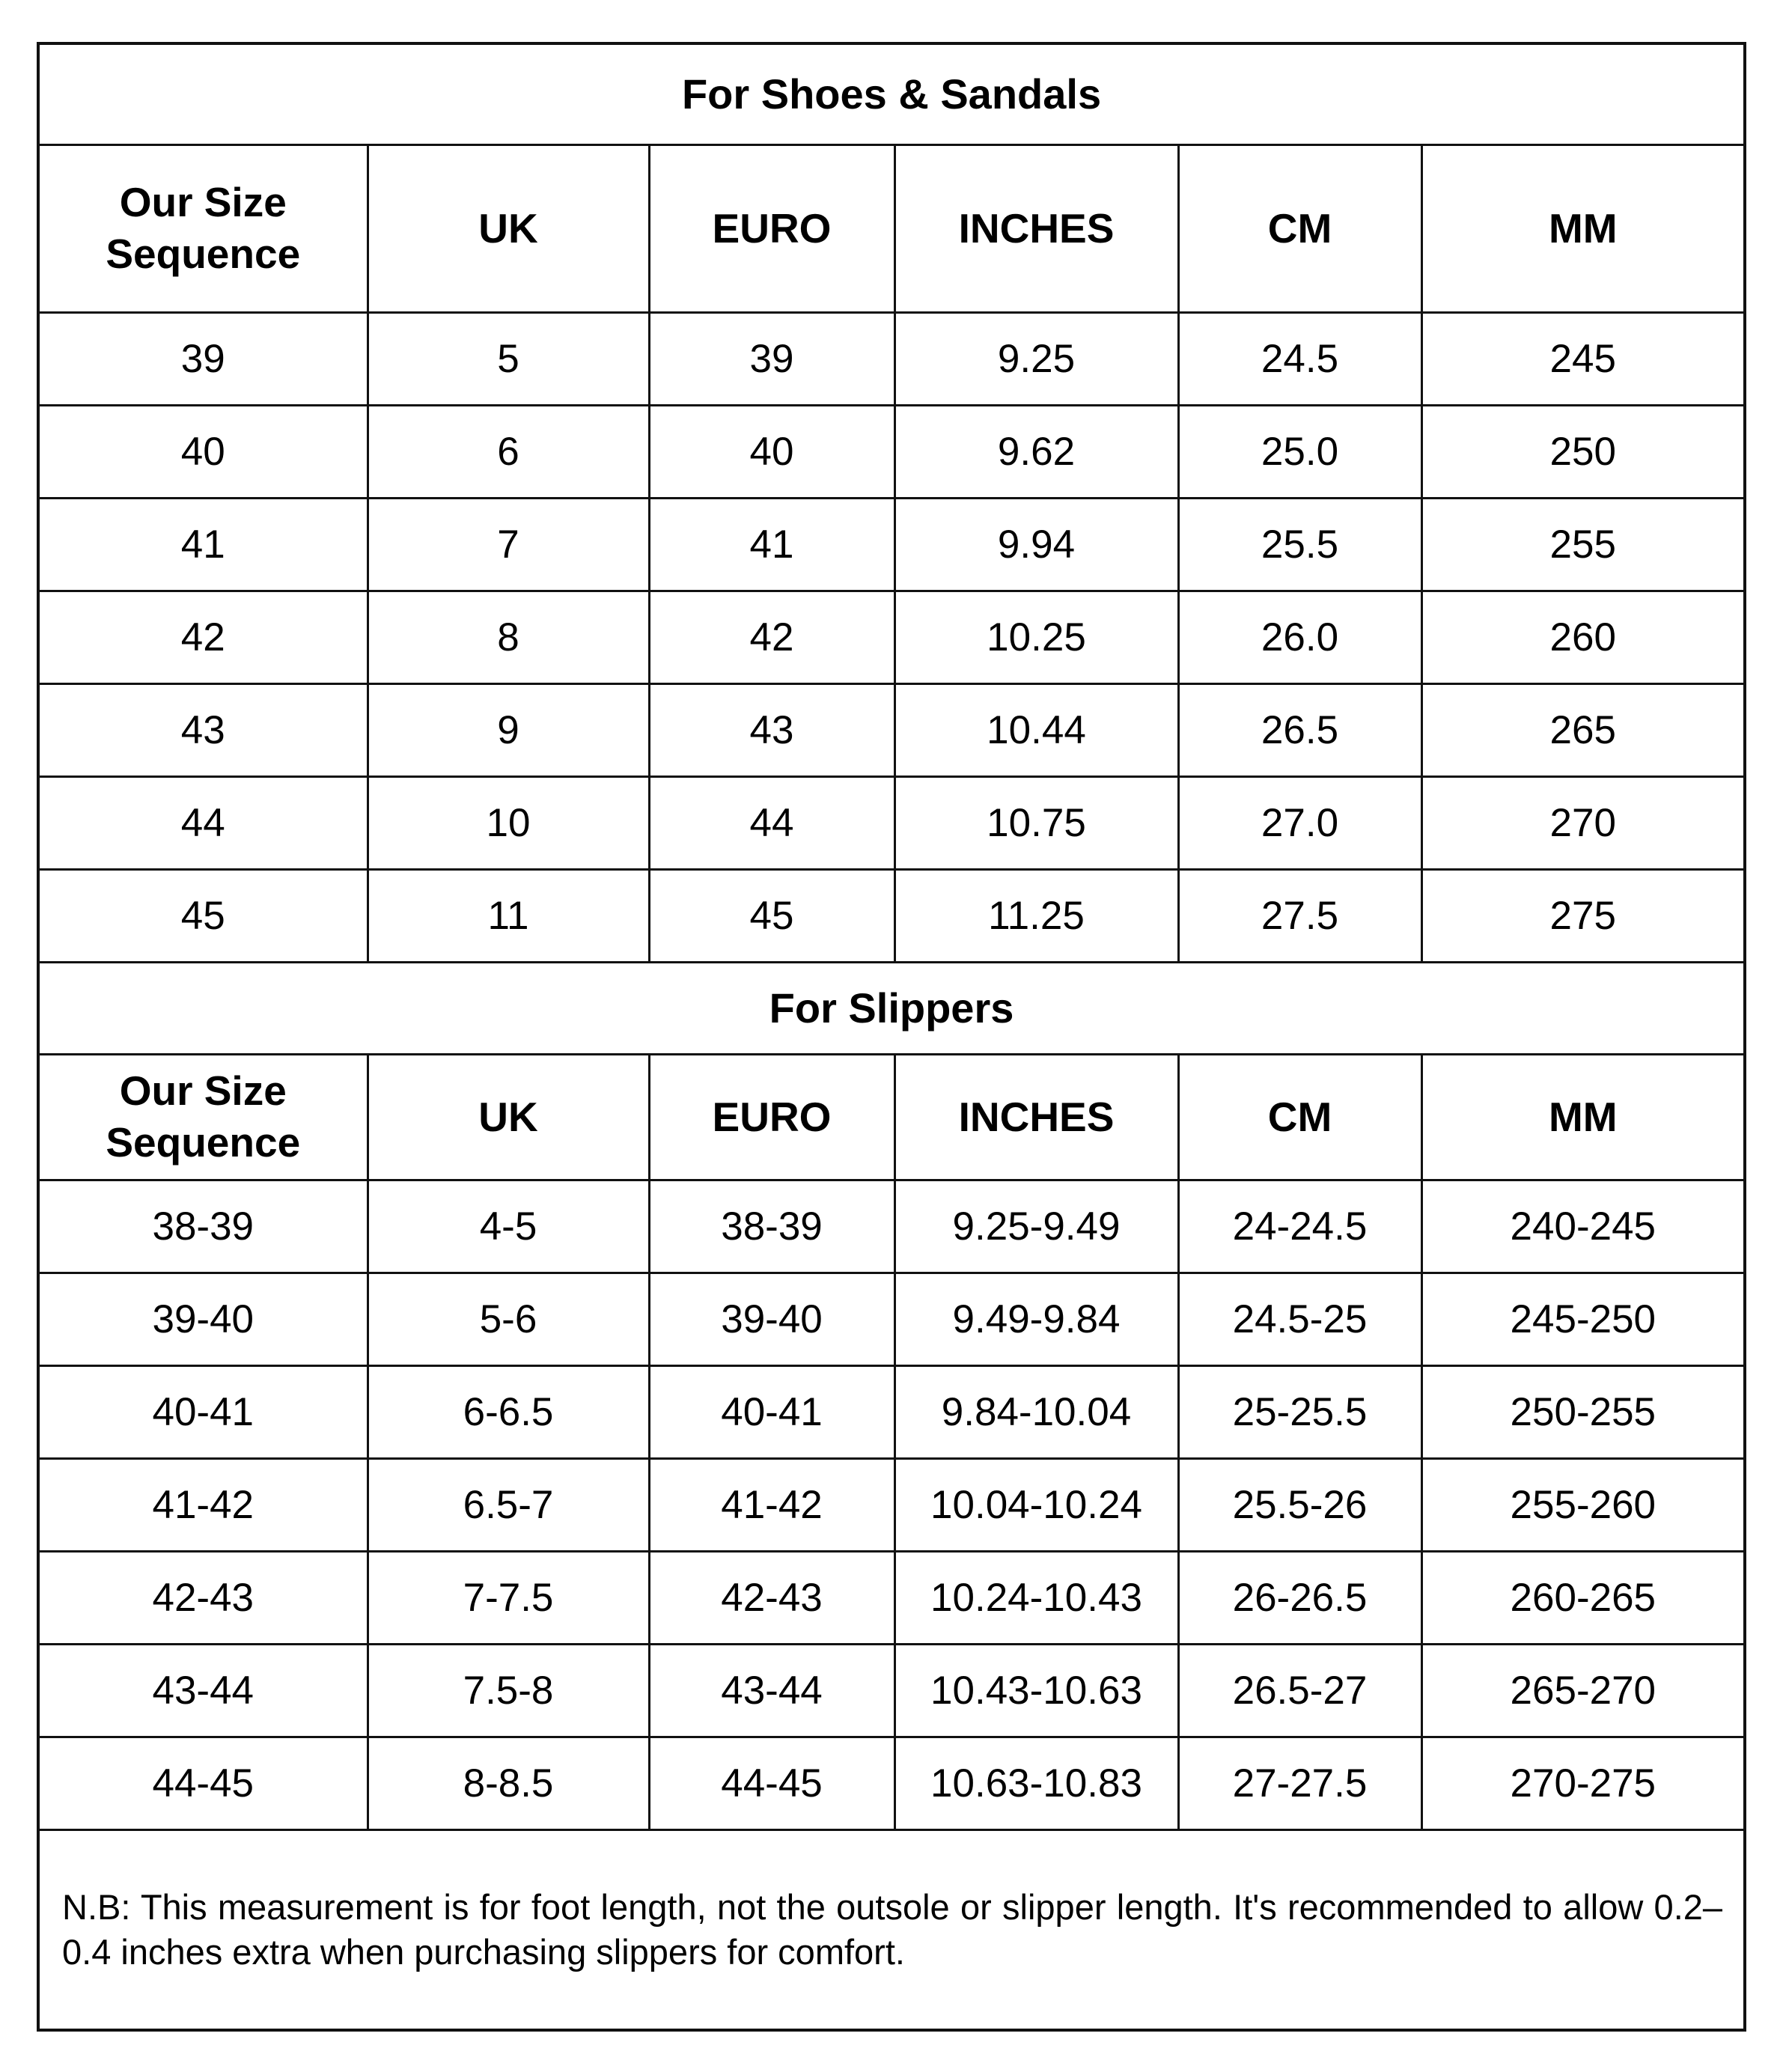 The height and width of the screenshot is (2072, 1783). What do you see at coordinates (1300, 544) in the screenshot?
I see `table-cell: 25.5` at bounding box center [1300, 544].